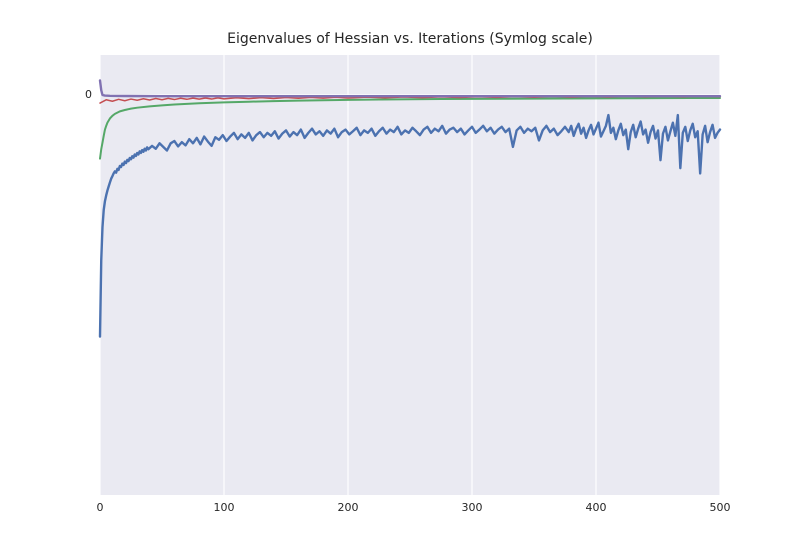 This screenshot has width=800, height=550. Describe the element at coordinates (720, 507) in the screenshot. I see `x-tick-label: 500` at that location.